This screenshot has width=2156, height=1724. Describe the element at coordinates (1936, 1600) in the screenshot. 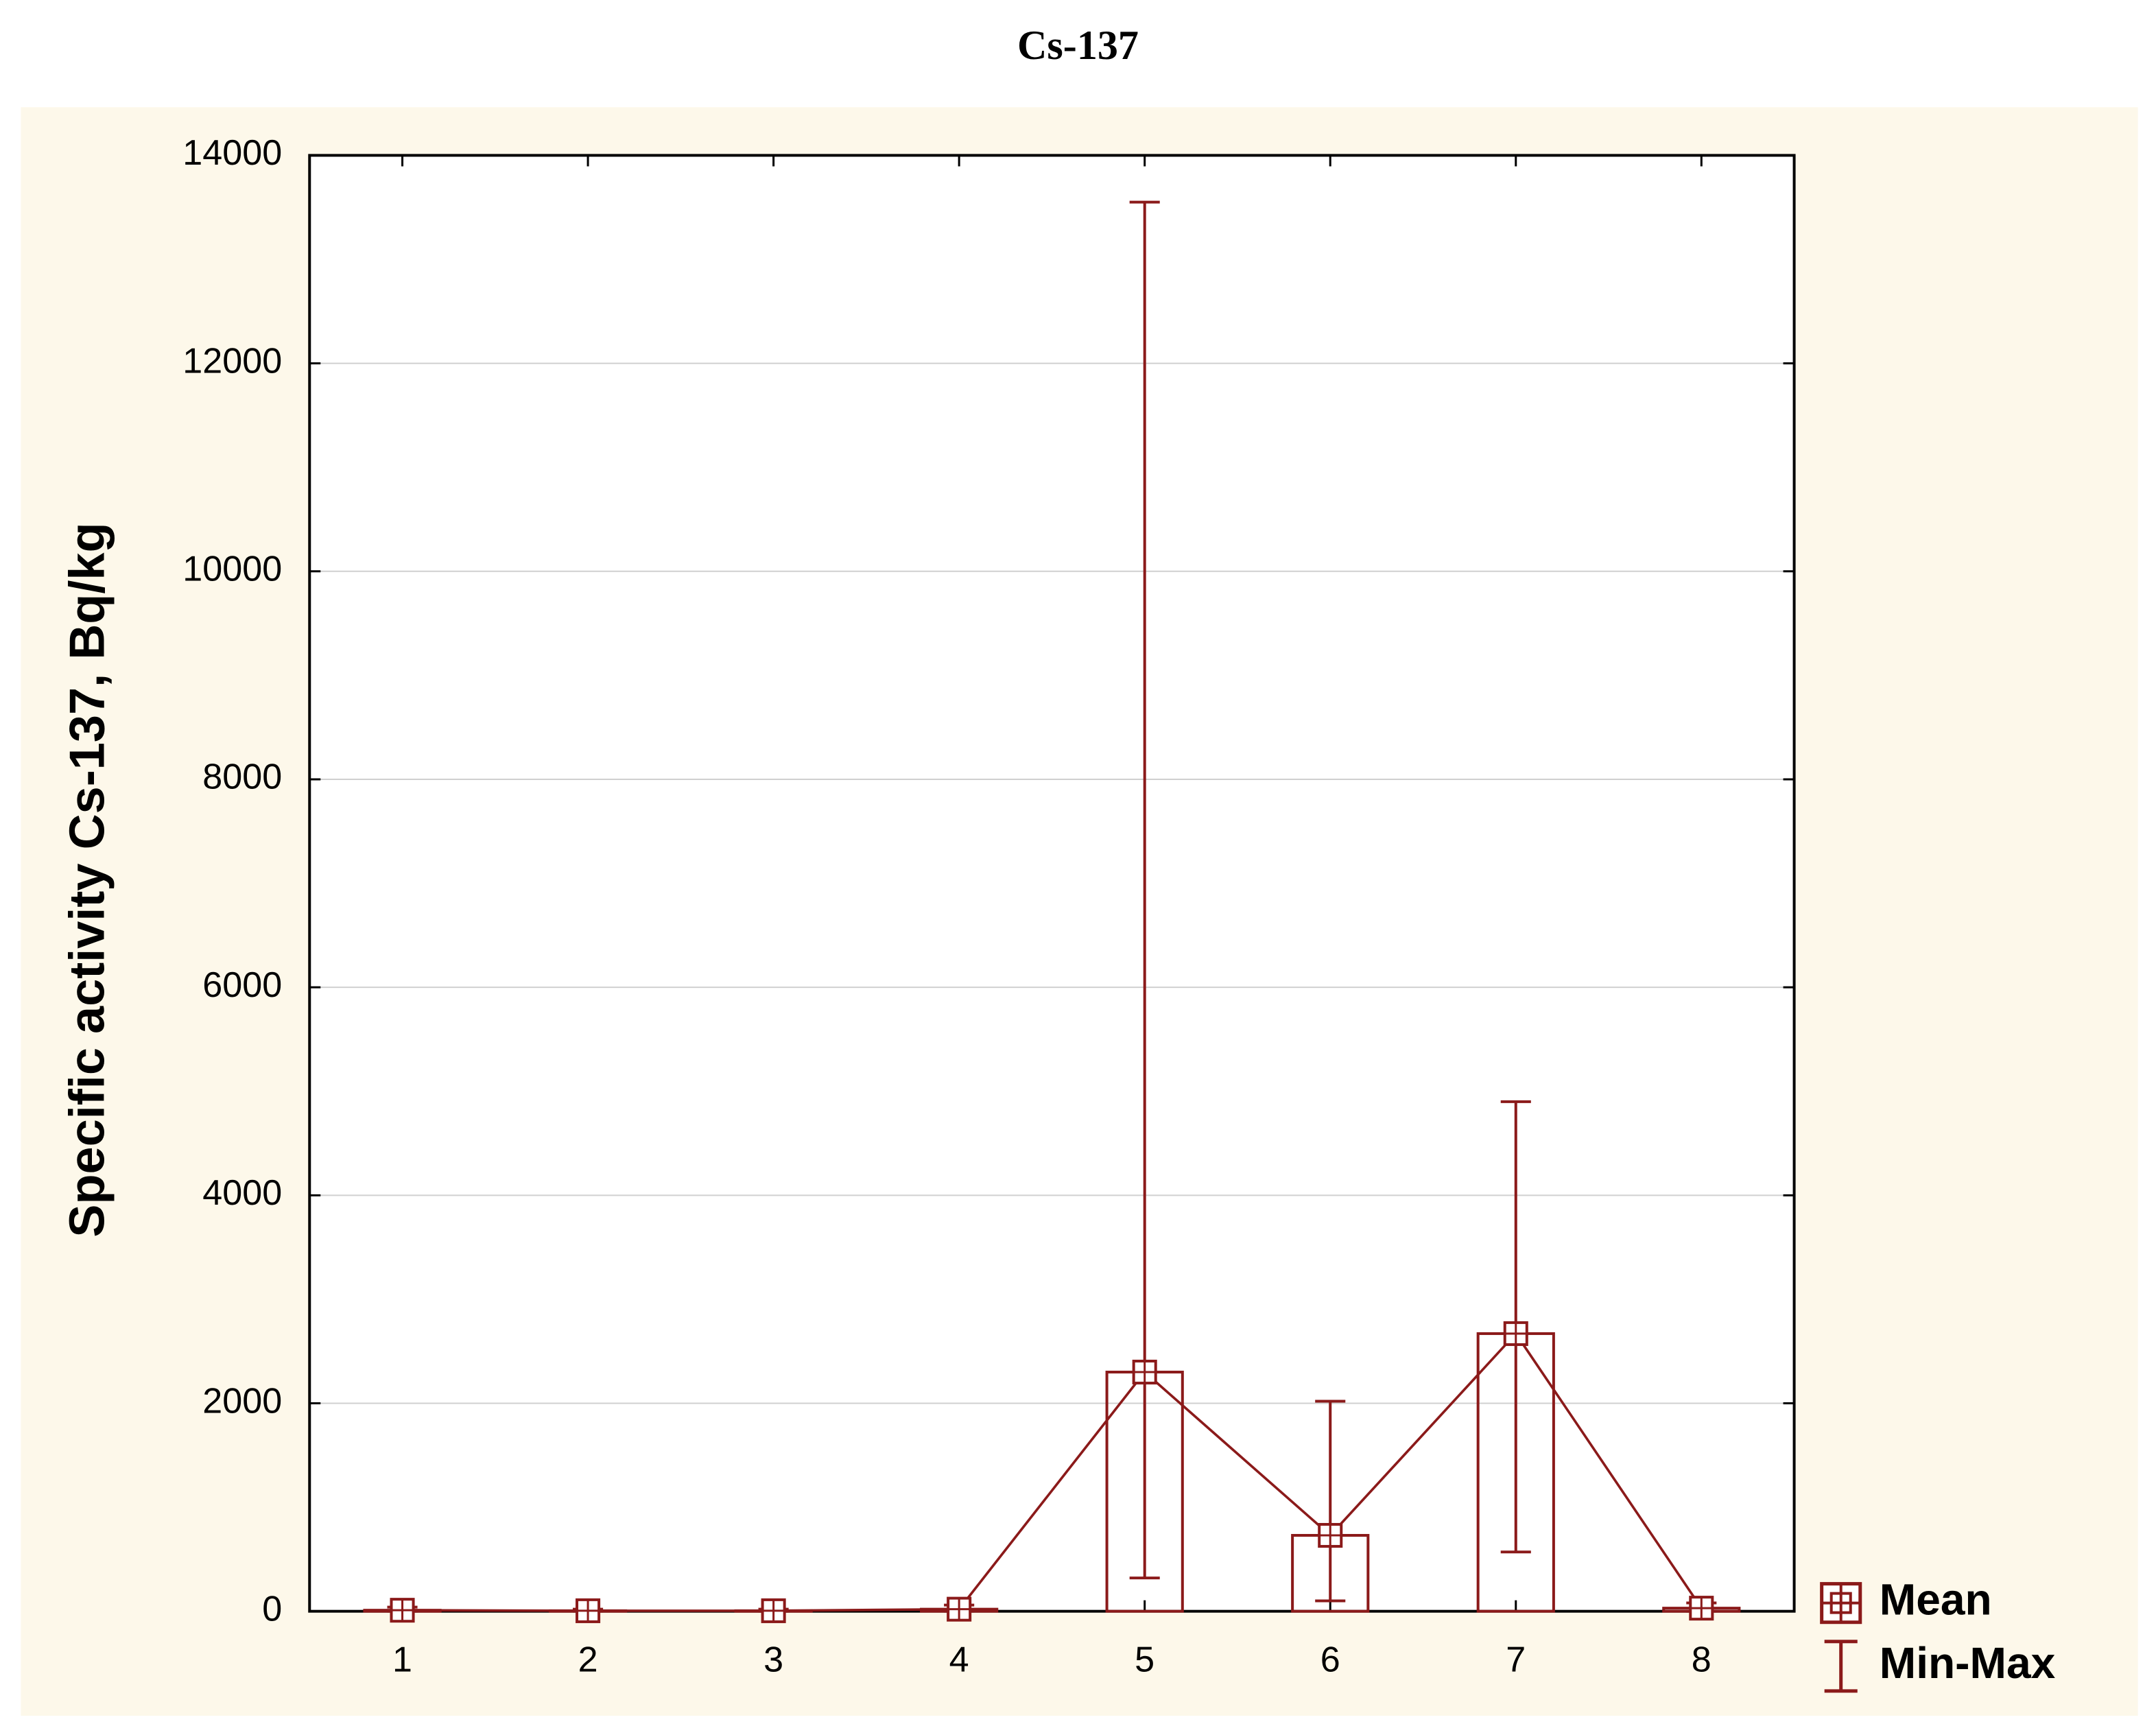

I see `legend-label: Mean` at that location.